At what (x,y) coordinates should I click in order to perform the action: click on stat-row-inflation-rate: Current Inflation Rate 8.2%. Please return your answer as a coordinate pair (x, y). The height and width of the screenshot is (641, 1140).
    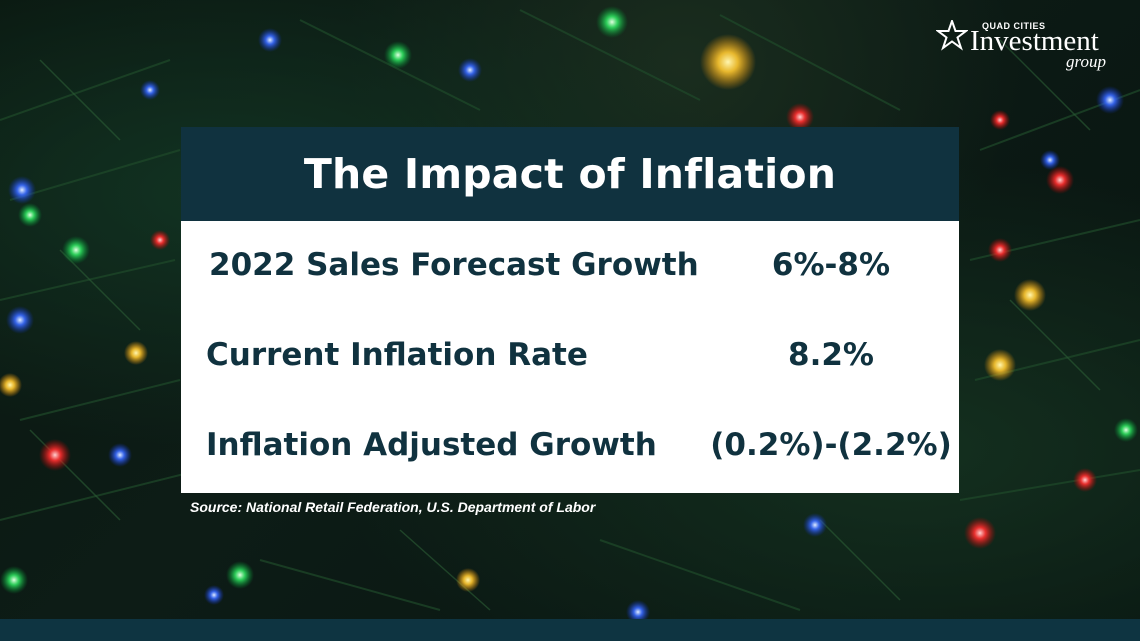
    Looking at the image, I should click on (570, 357).